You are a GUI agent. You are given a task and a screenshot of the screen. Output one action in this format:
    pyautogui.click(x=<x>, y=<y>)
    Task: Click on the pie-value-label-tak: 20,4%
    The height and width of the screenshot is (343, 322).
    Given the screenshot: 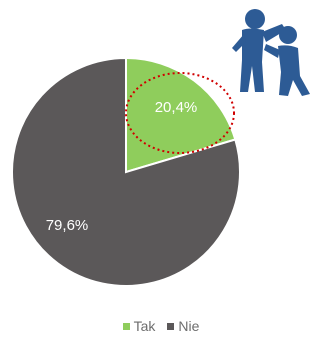 What is the action you would take?
    pyautogui.click(x=176, y=107)
    